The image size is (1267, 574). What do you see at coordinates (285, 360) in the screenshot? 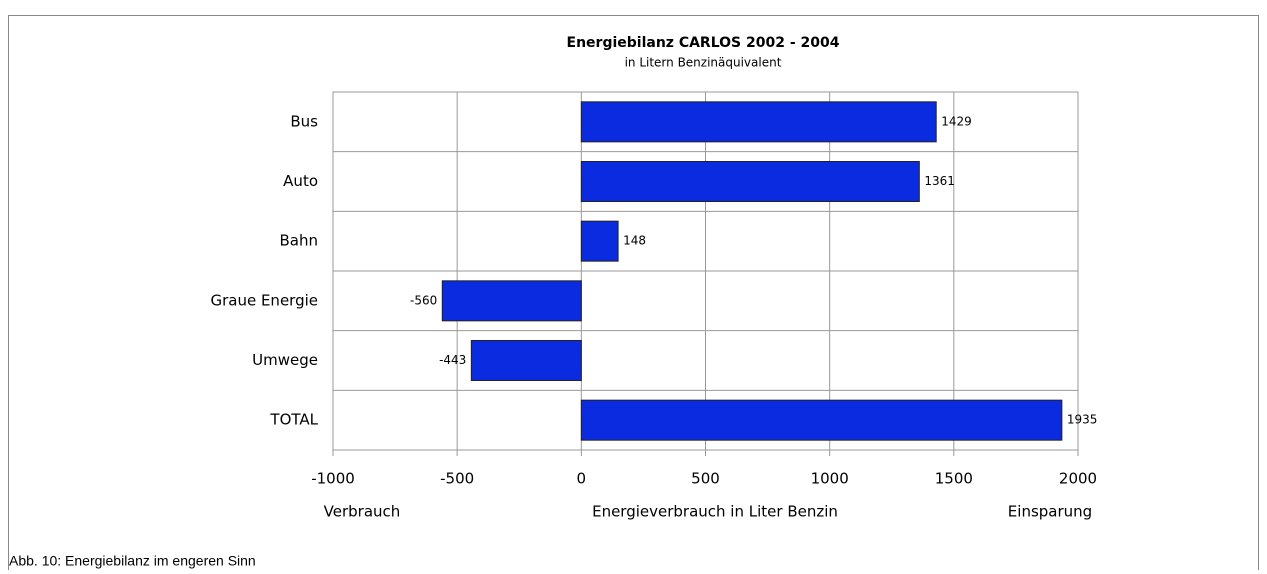
I see `y-tick-label: Umwege` at bounding box center [285, 360].